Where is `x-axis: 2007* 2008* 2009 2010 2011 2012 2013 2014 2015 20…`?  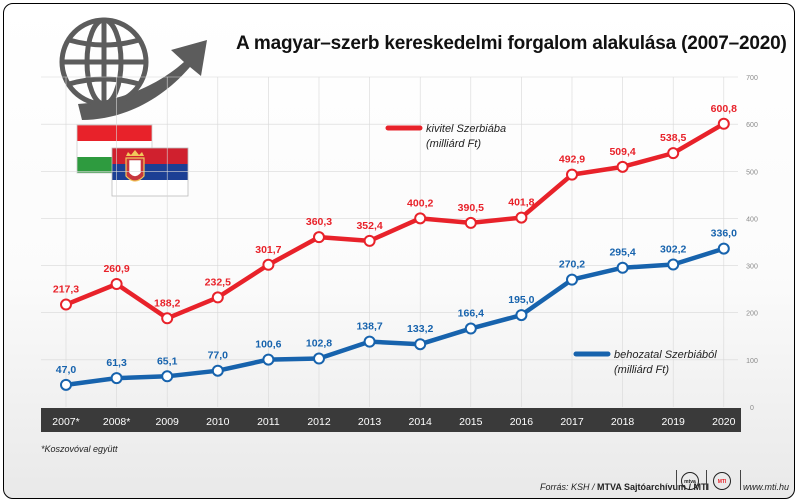
x-axis: 2007* 2008* 2009 2010 2011 2012 2013 2014 2015 20… is located at coordinates (393, 422).